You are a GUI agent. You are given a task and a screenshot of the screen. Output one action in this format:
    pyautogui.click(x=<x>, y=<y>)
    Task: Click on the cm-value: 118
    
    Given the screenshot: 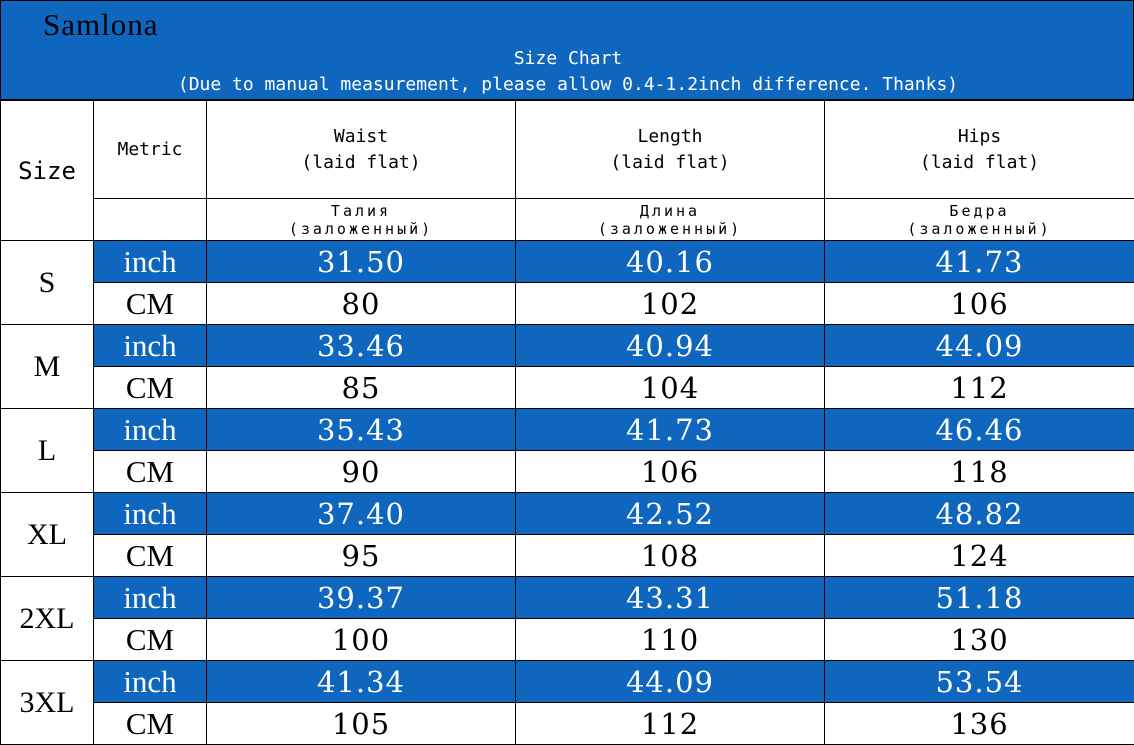 What is the action you would take?
    pyautogui.click(x=979, y=471)
    